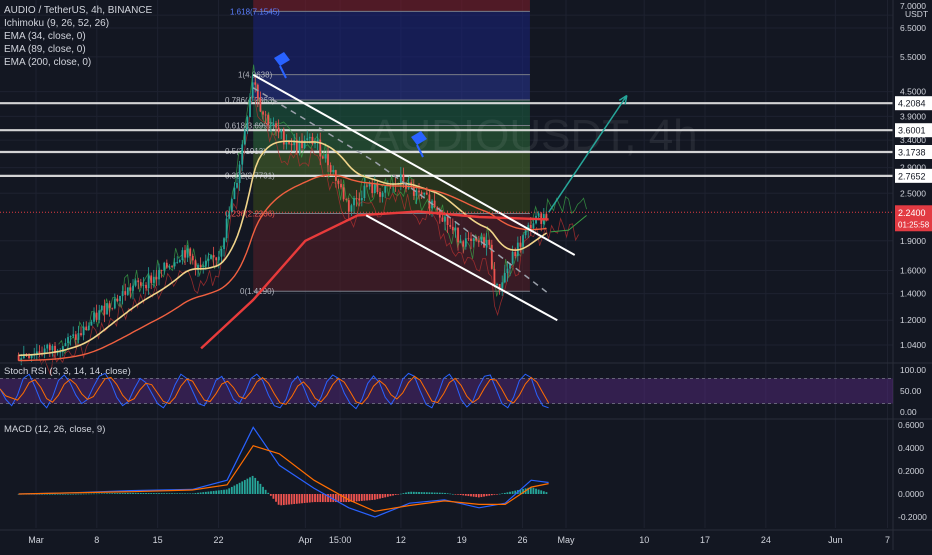 This screenshot has height=555, width=932. What do you see at coordinates (57, 23) in the screenshot?
I see `indicator-ichimoku: Ichimoku (9, 26, 52, 26)` at bounding box center [57, 23].